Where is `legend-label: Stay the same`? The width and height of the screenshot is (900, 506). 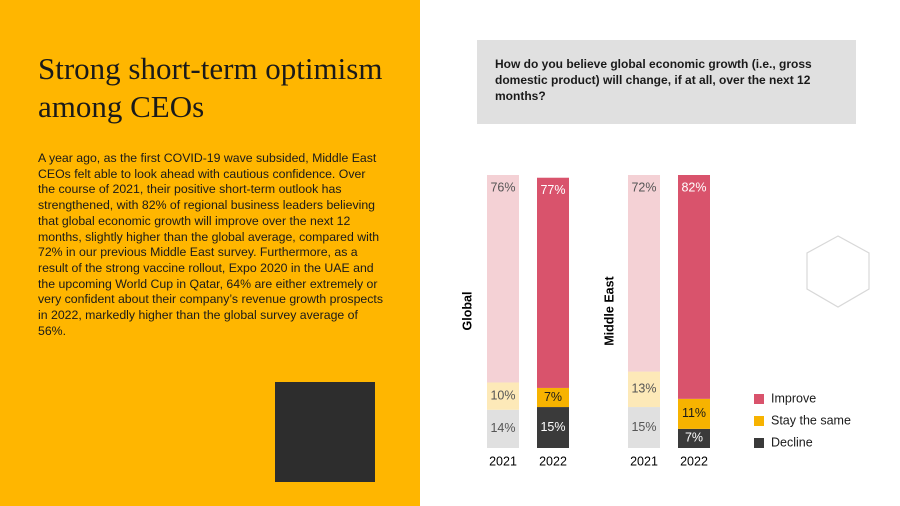
legend-label: Stay the same is located at coordinates (811, 420).